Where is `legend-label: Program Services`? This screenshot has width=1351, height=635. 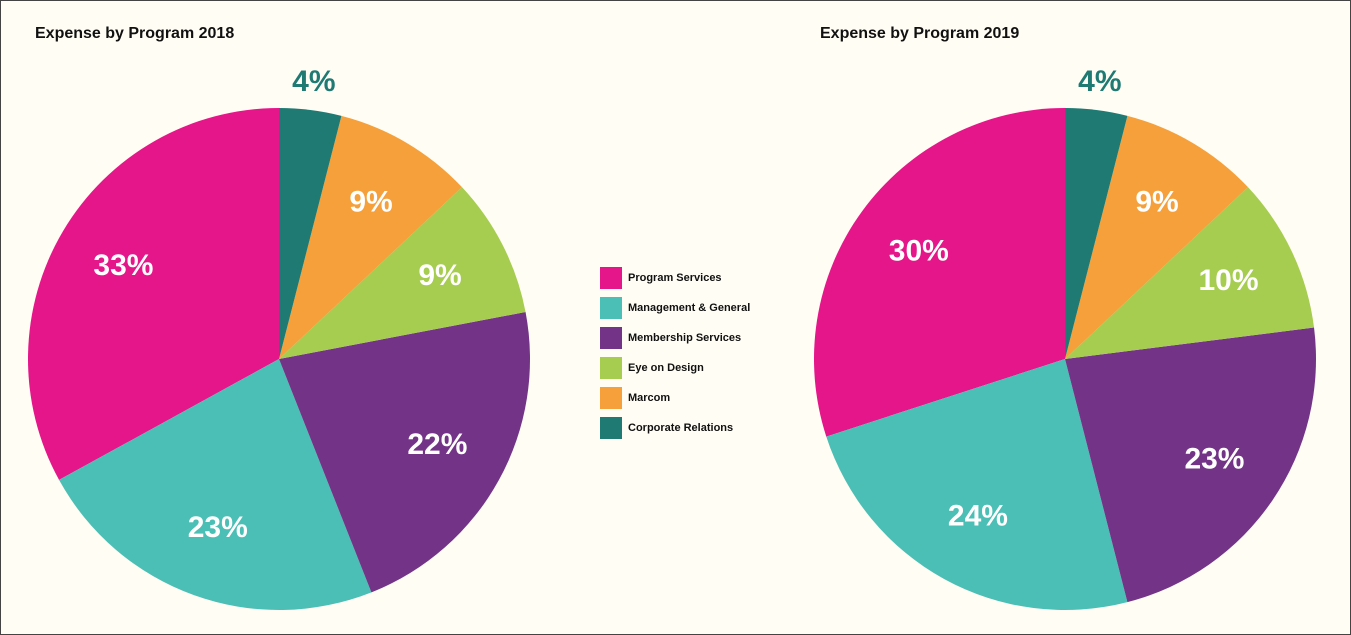
legend-label: Program Services is located at coordinates (675, 278).